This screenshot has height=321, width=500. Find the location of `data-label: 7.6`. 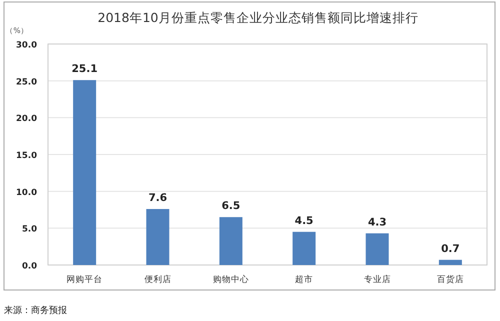

data-label: 7.6 is located at coordinates (158, 198).